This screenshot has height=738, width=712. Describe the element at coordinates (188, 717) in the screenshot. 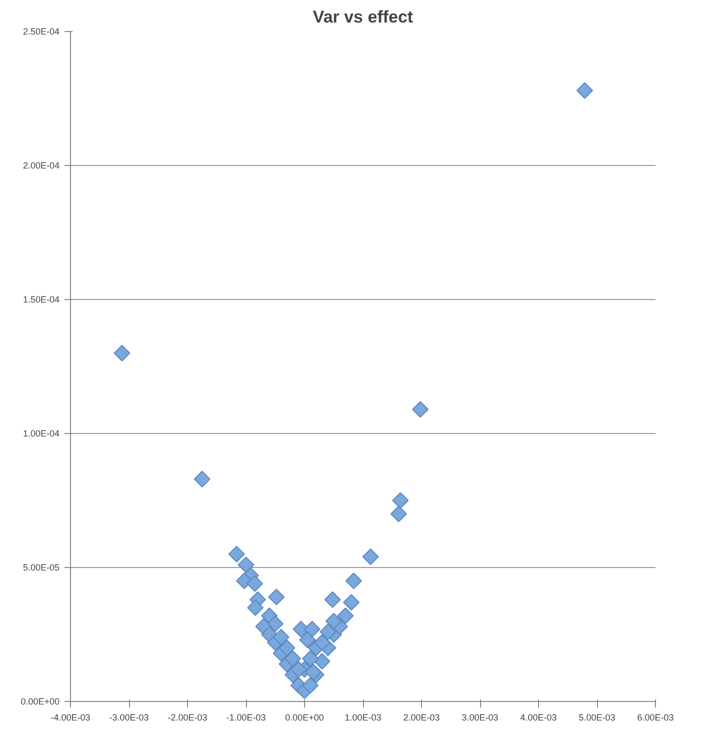

I see `x-tick-label: -2.00E-03` at that location.